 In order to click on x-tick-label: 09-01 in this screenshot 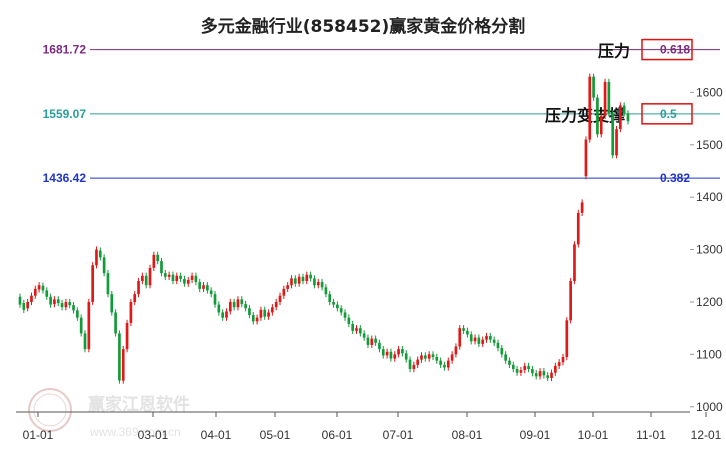, I will do `click(535, 435)`.